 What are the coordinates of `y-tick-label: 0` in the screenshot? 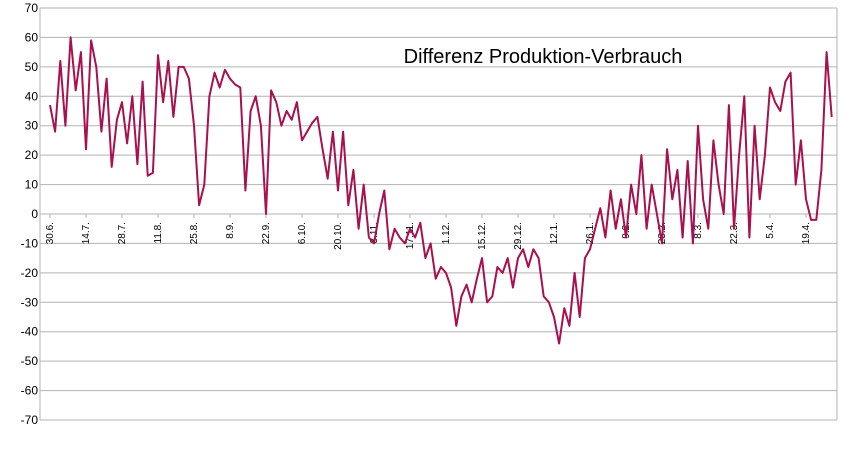 It's located at (34, 214).